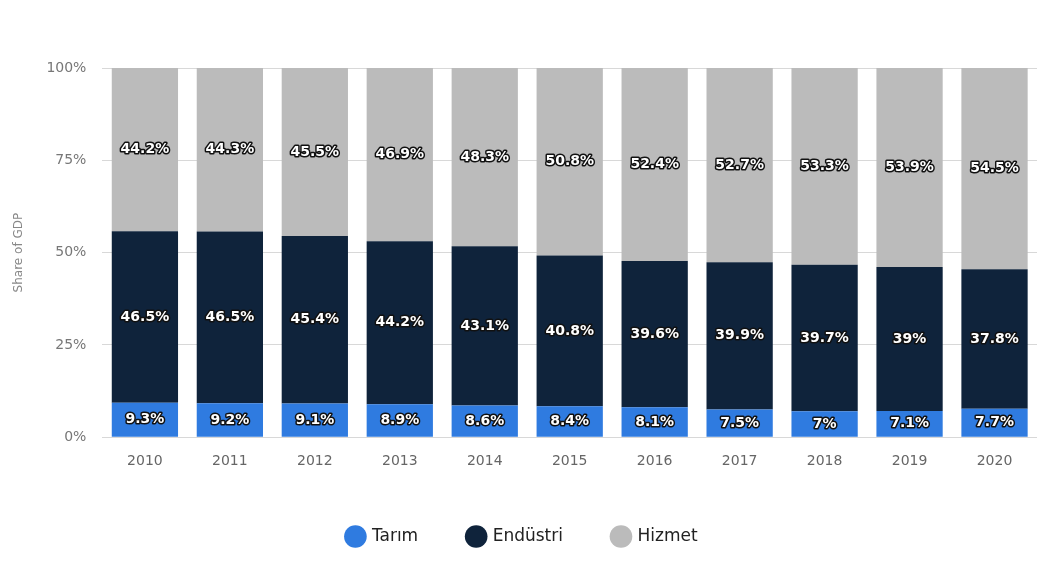 The height and width of the screenshot is (563, 1055). I want to click on y-tick-label: 50%, so click(71, 251).